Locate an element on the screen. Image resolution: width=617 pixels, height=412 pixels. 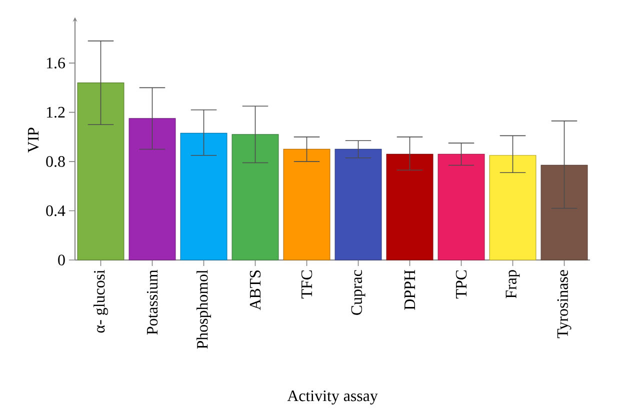
y-tick-label: 1.2 is located at coordinates (55, 112).